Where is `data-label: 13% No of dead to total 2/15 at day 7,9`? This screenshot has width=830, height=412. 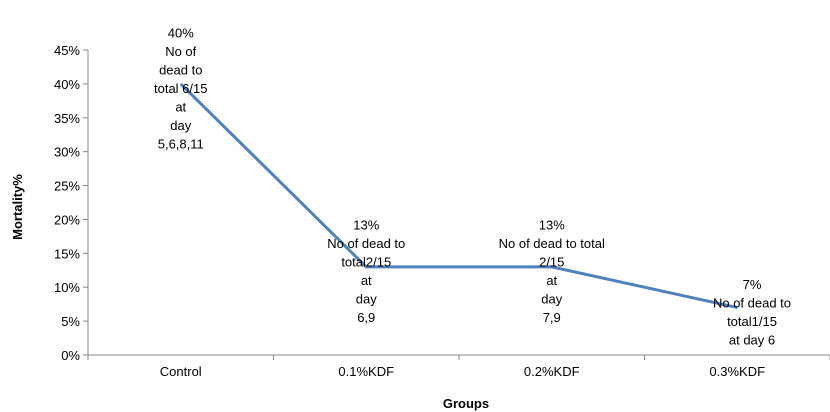 data-label: 13% No of dead to total 2/15 at day 7,9 is located at coordinates (552, 272).